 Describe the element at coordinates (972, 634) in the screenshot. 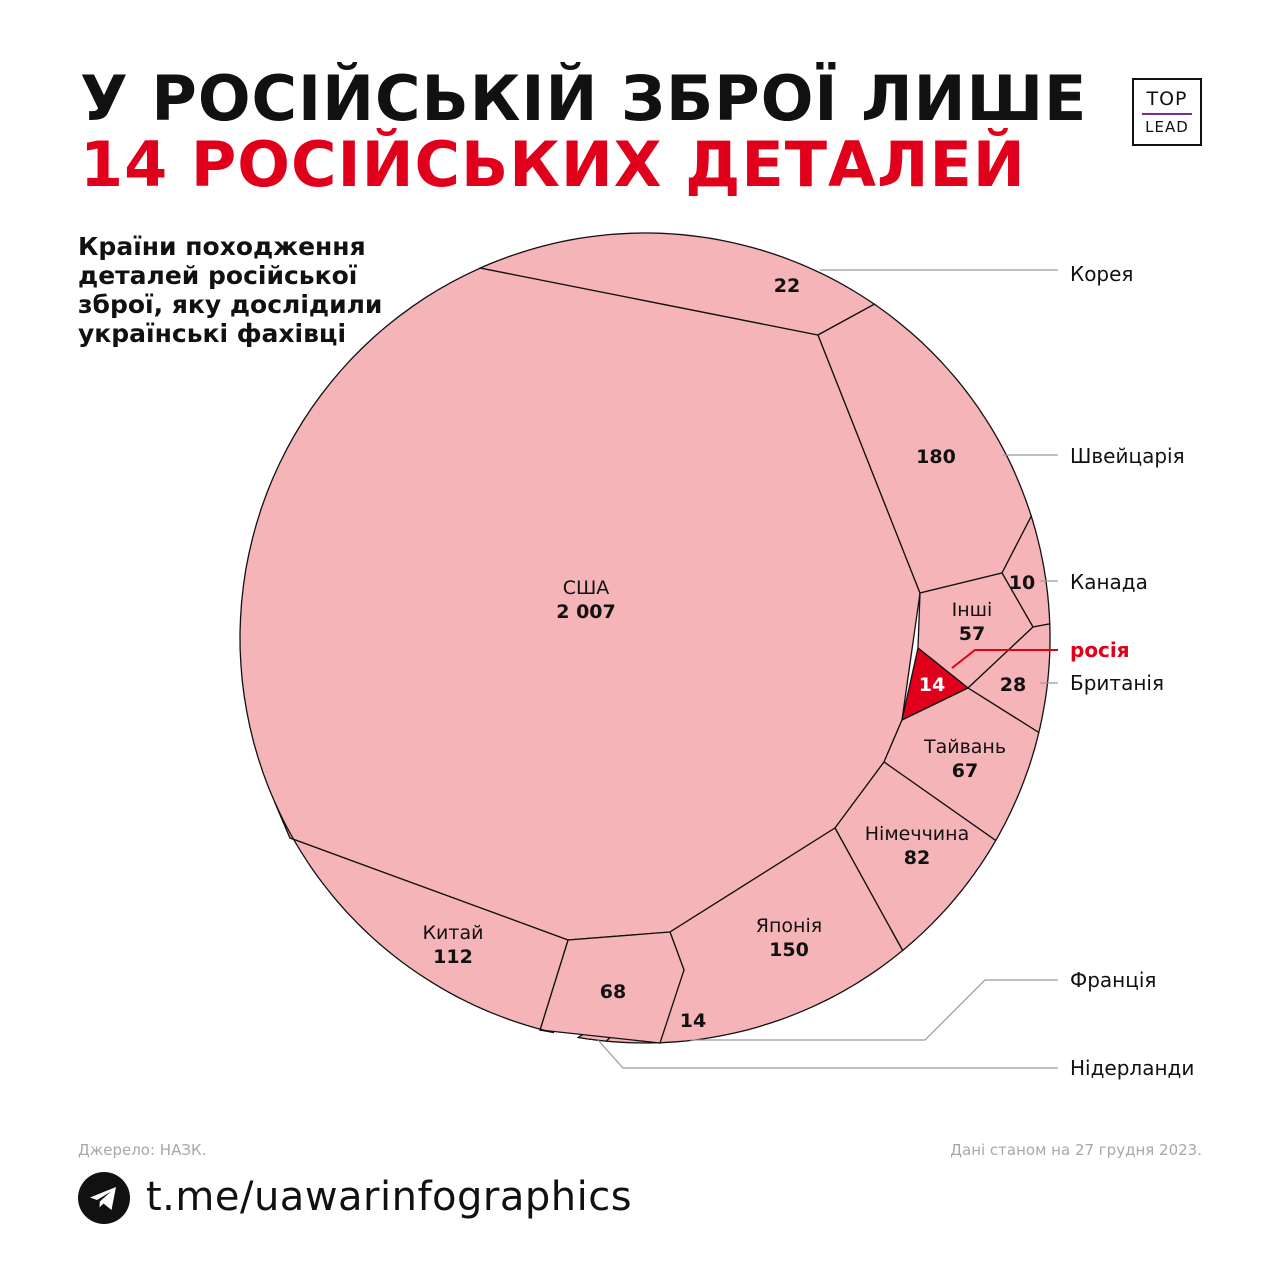

I see `cell-value-4: 57` at that location.